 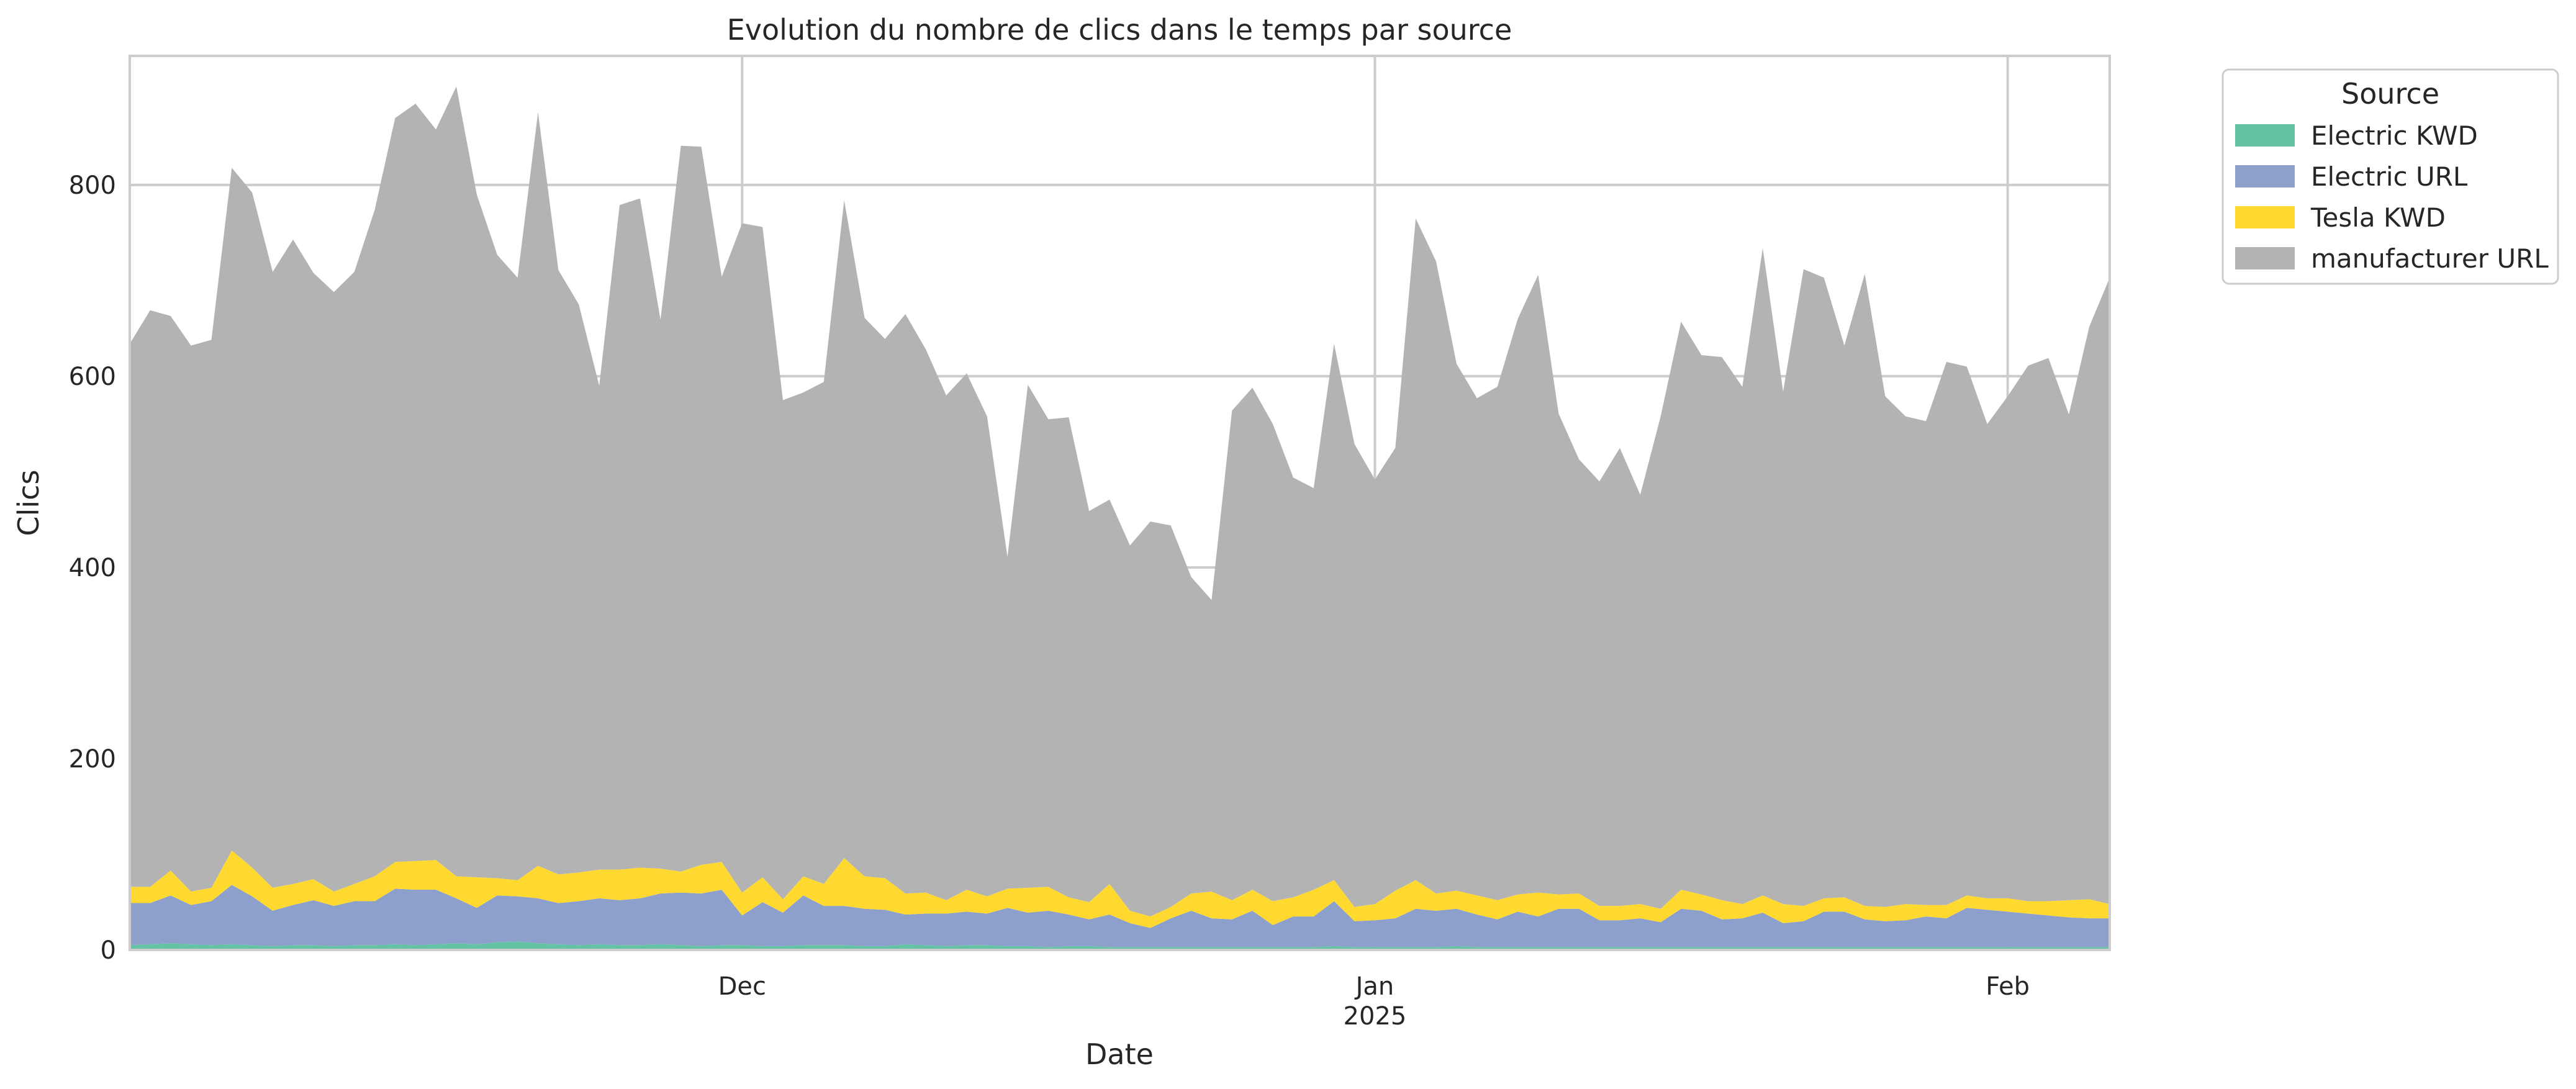 I want to click on legend-label-manufacturer-url: manufacturer URL, so click(x=2430, y=258).